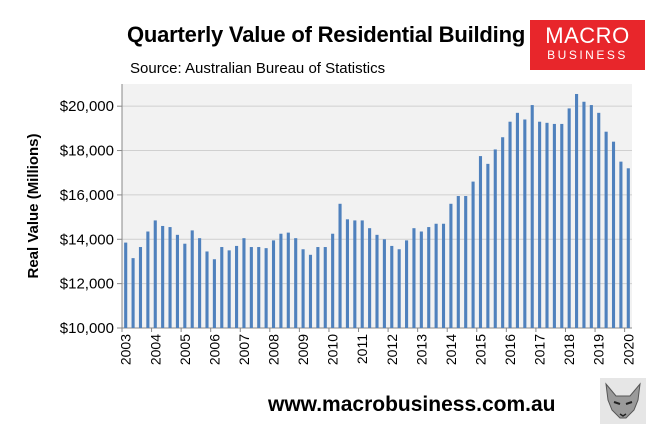 This screenshot has width=660, height=435. What do you see at coordinates (87, 284) in the screenshot?
I see `y-tick-label: $12,000` at bounding box center [87, 284].